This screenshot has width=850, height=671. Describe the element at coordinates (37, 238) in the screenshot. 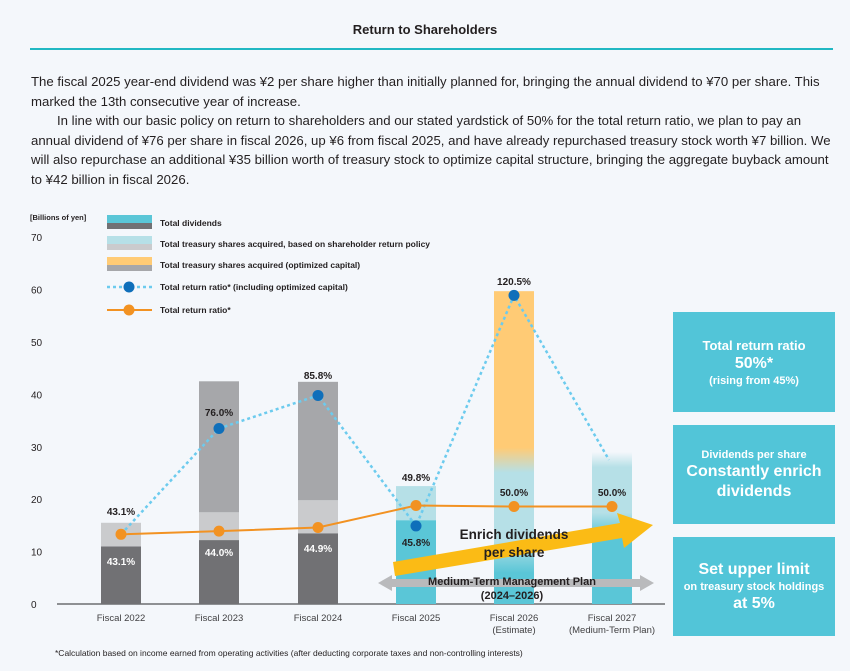

I see `y-tick-label: 70` at that location.